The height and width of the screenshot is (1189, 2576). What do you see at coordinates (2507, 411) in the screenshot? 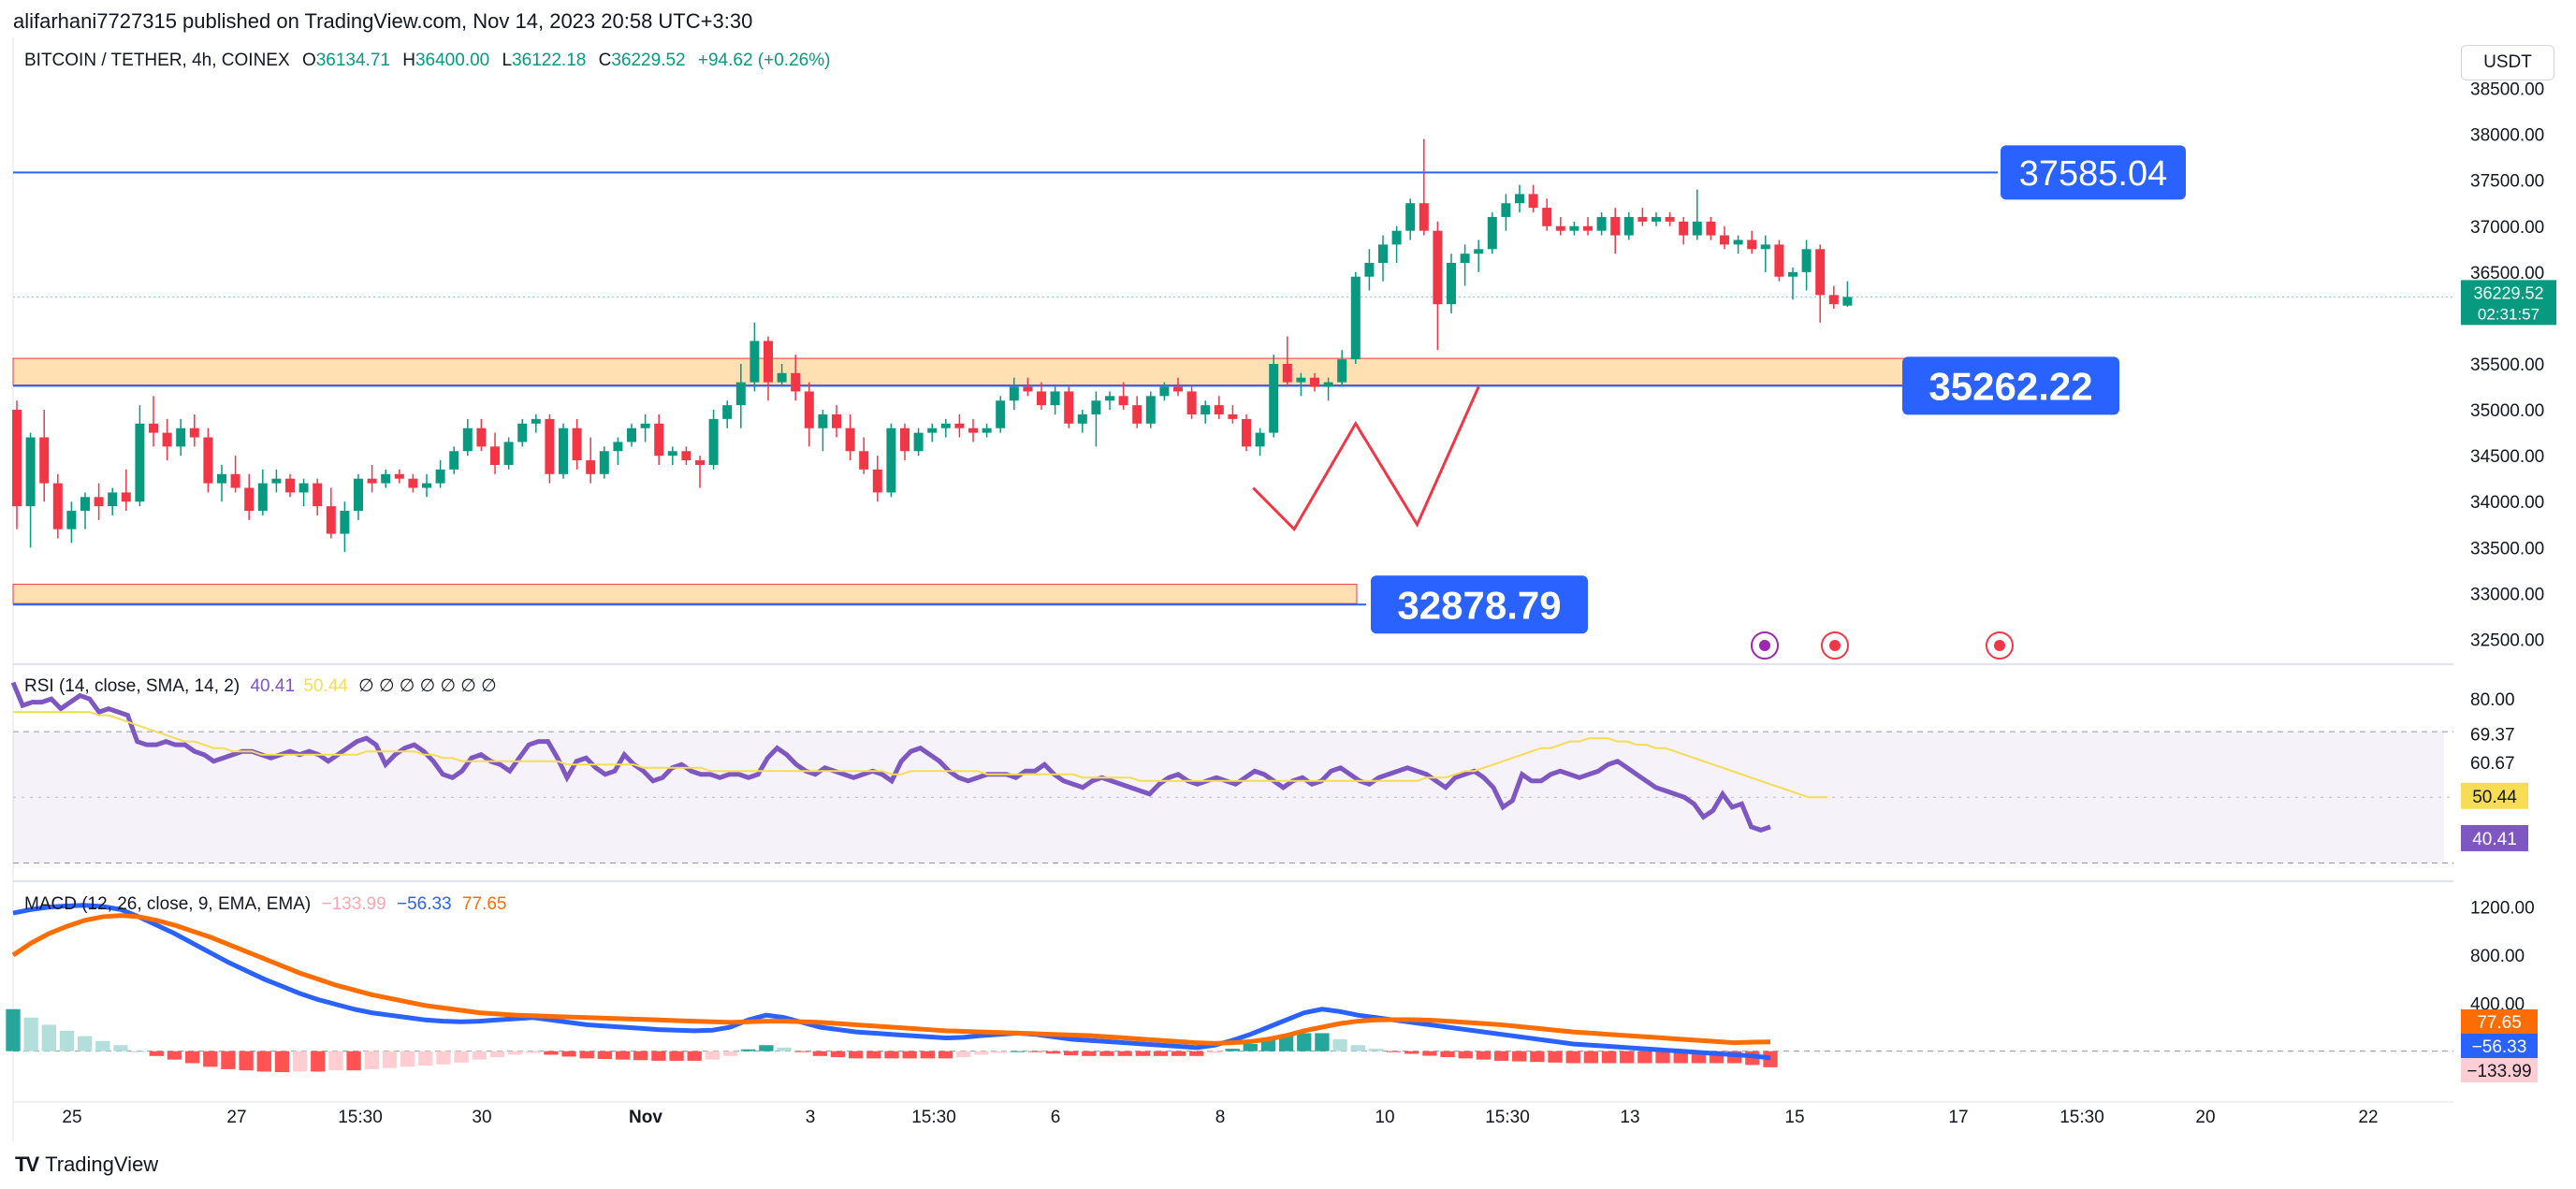
I see `price-axis-tick: 35000.00` at bounding box center [2507, 411].